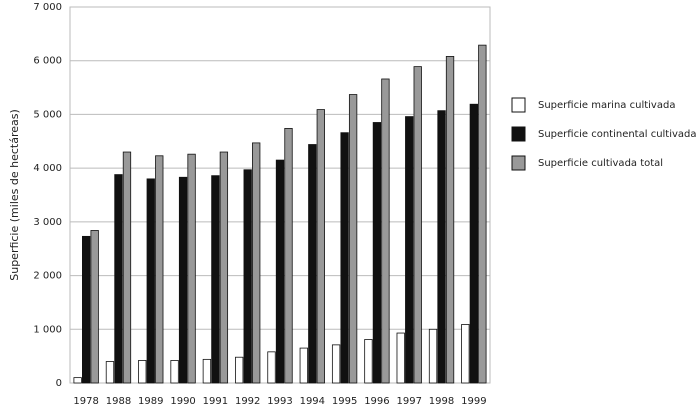  What do you see at coordinates (47, 114) in the screenshot?
I see `y-tick-label: 5 000` at bounding box center [47, 114].